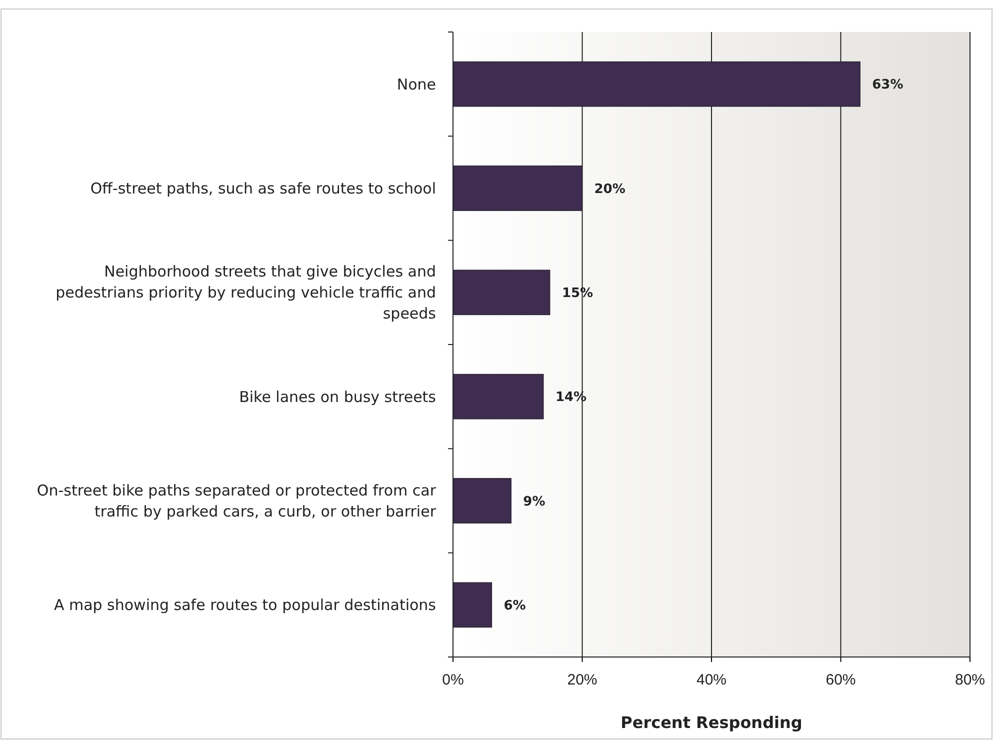  What do you see at coordinates (245, 605) in the screenshot?
I see `y-tick-label: A map showing safe routes to popular destinations` at bounding box center [245, 605].